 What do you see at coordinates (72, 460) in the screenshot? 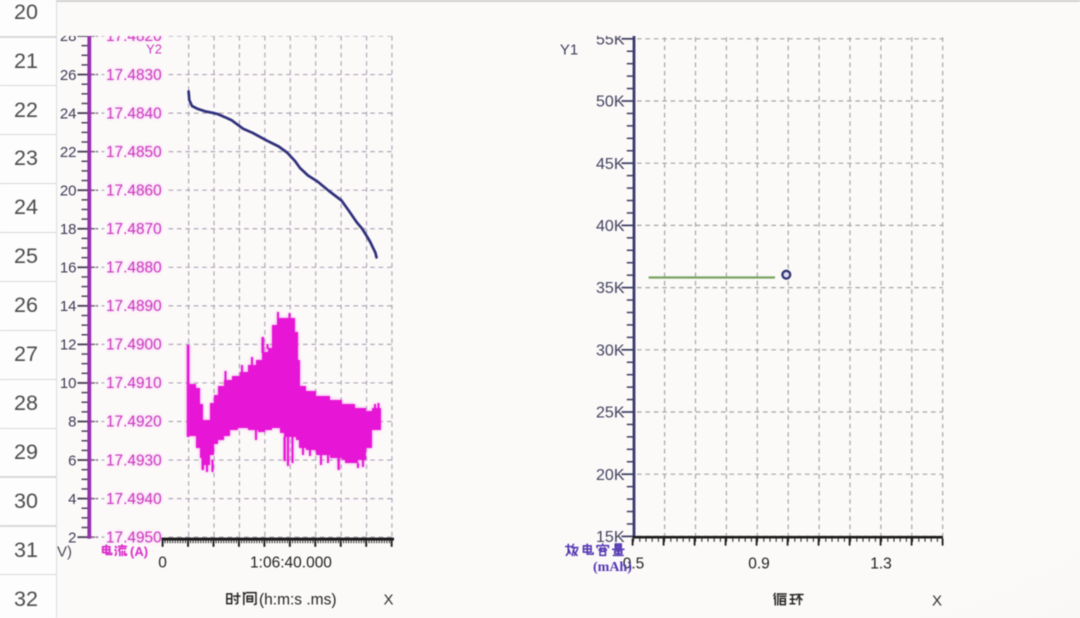
I see `svg-text: 6` at bounding box center [72, 460].